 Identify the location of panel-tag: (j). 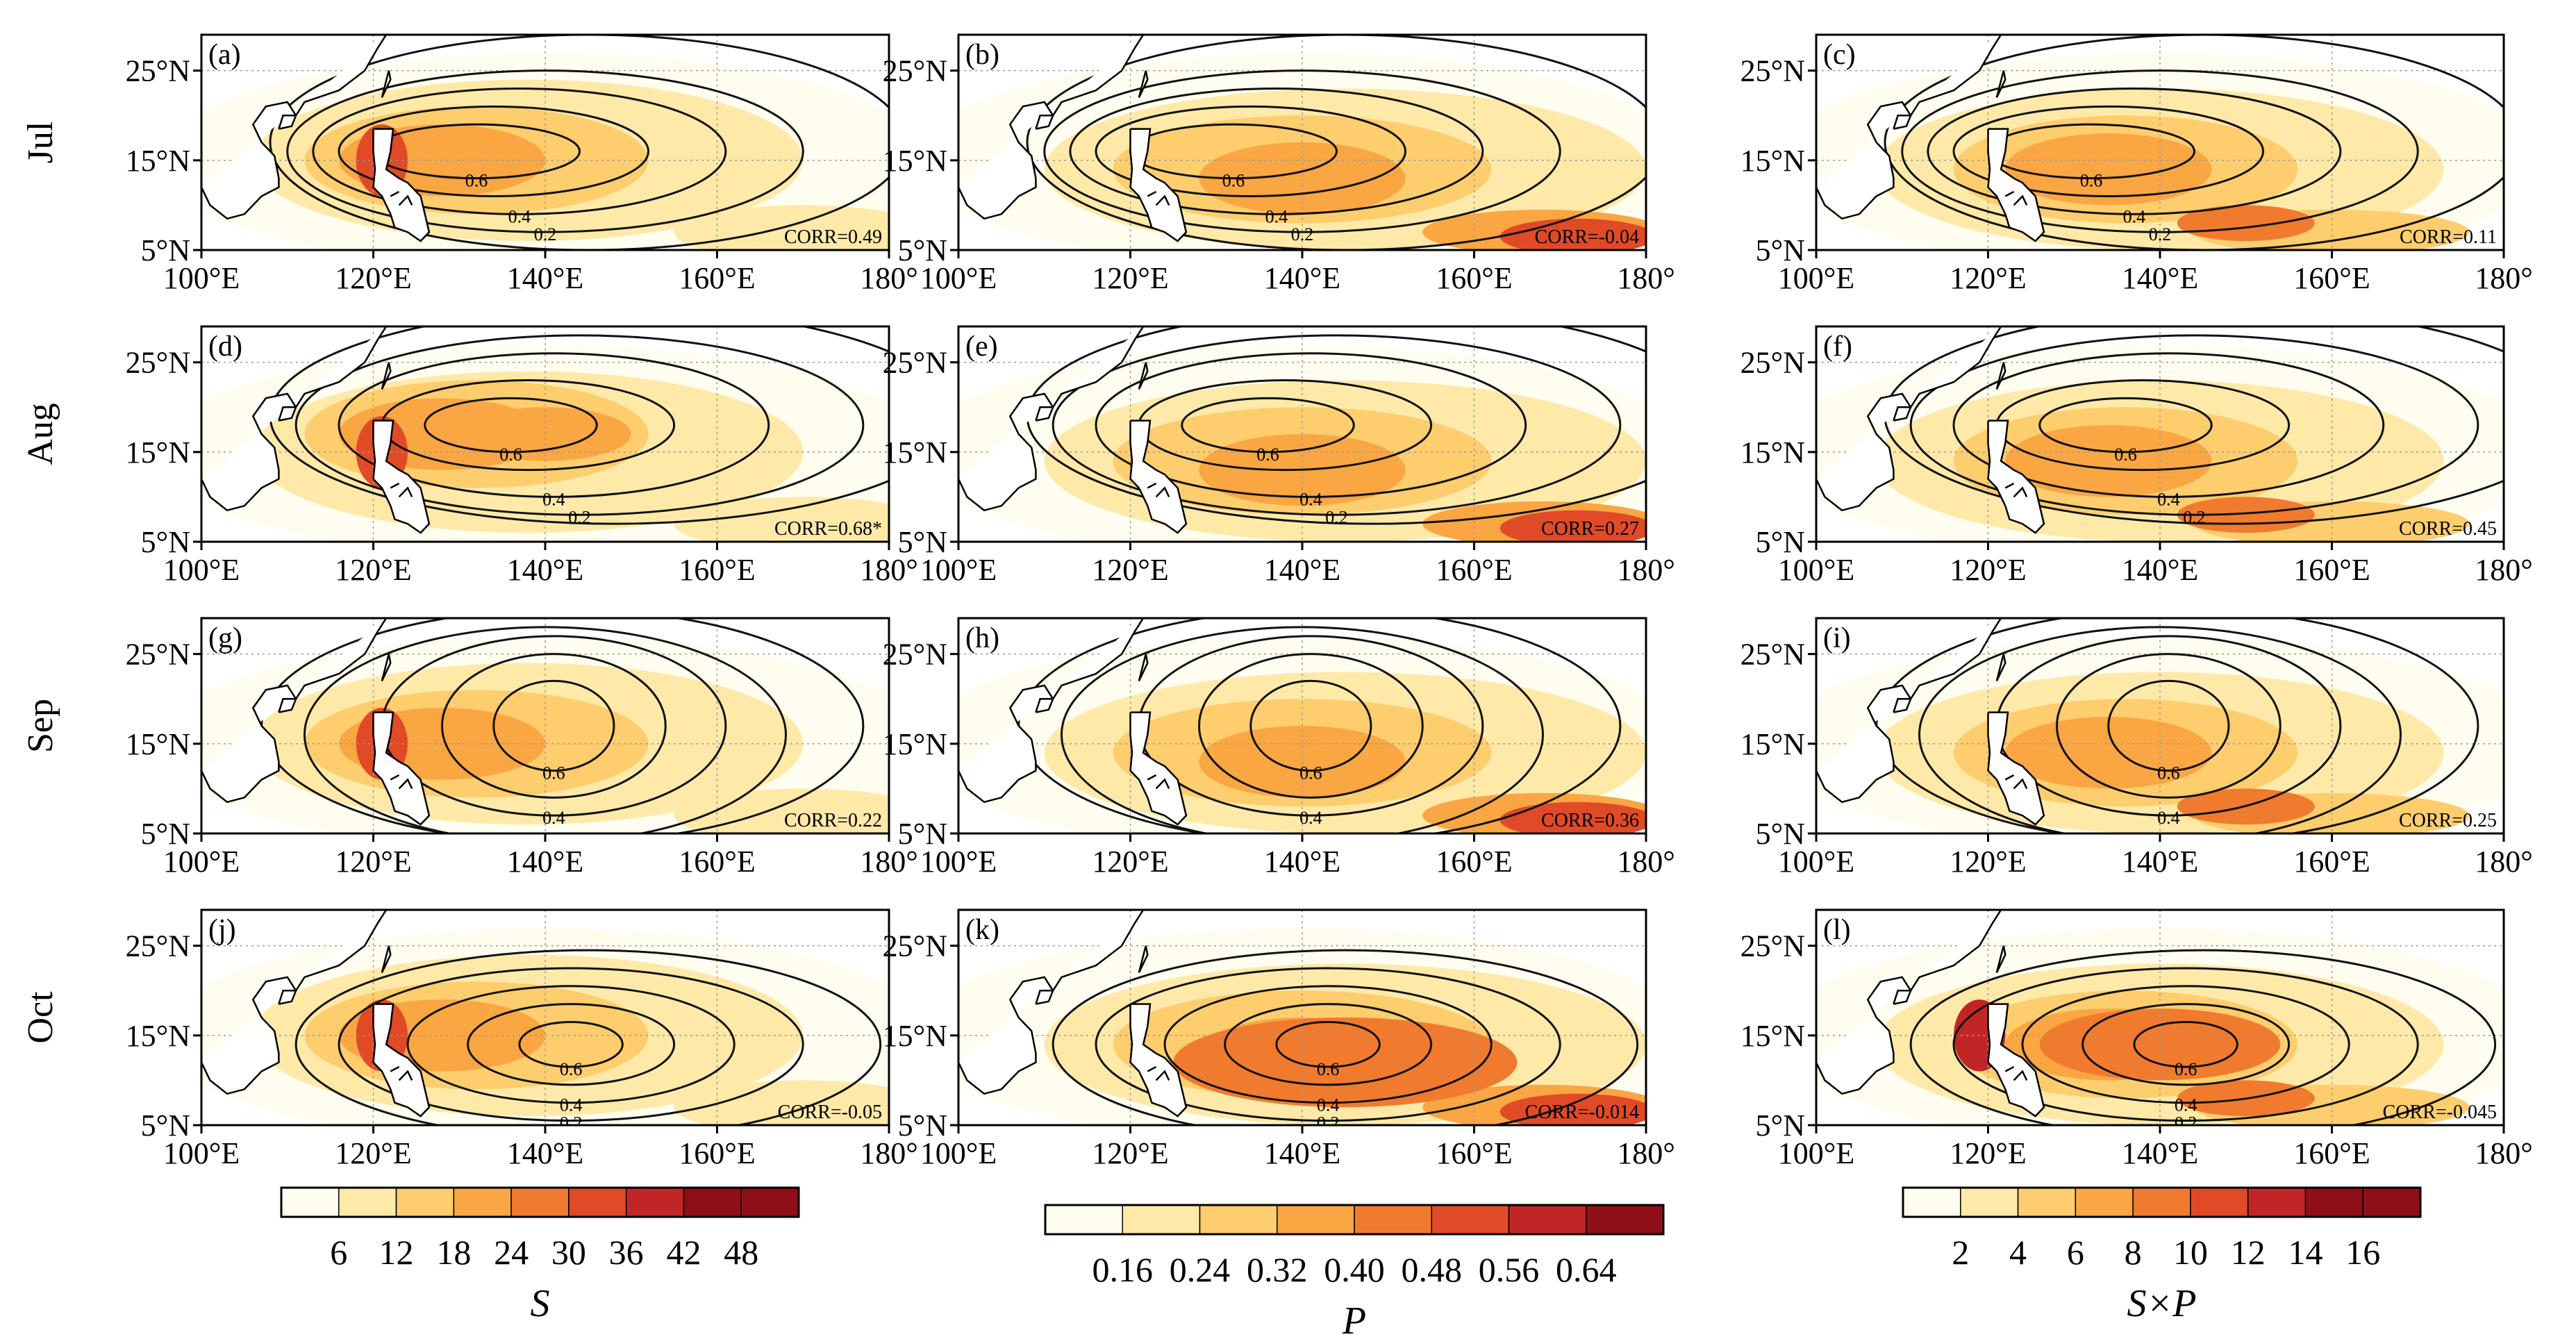
(222, 930).